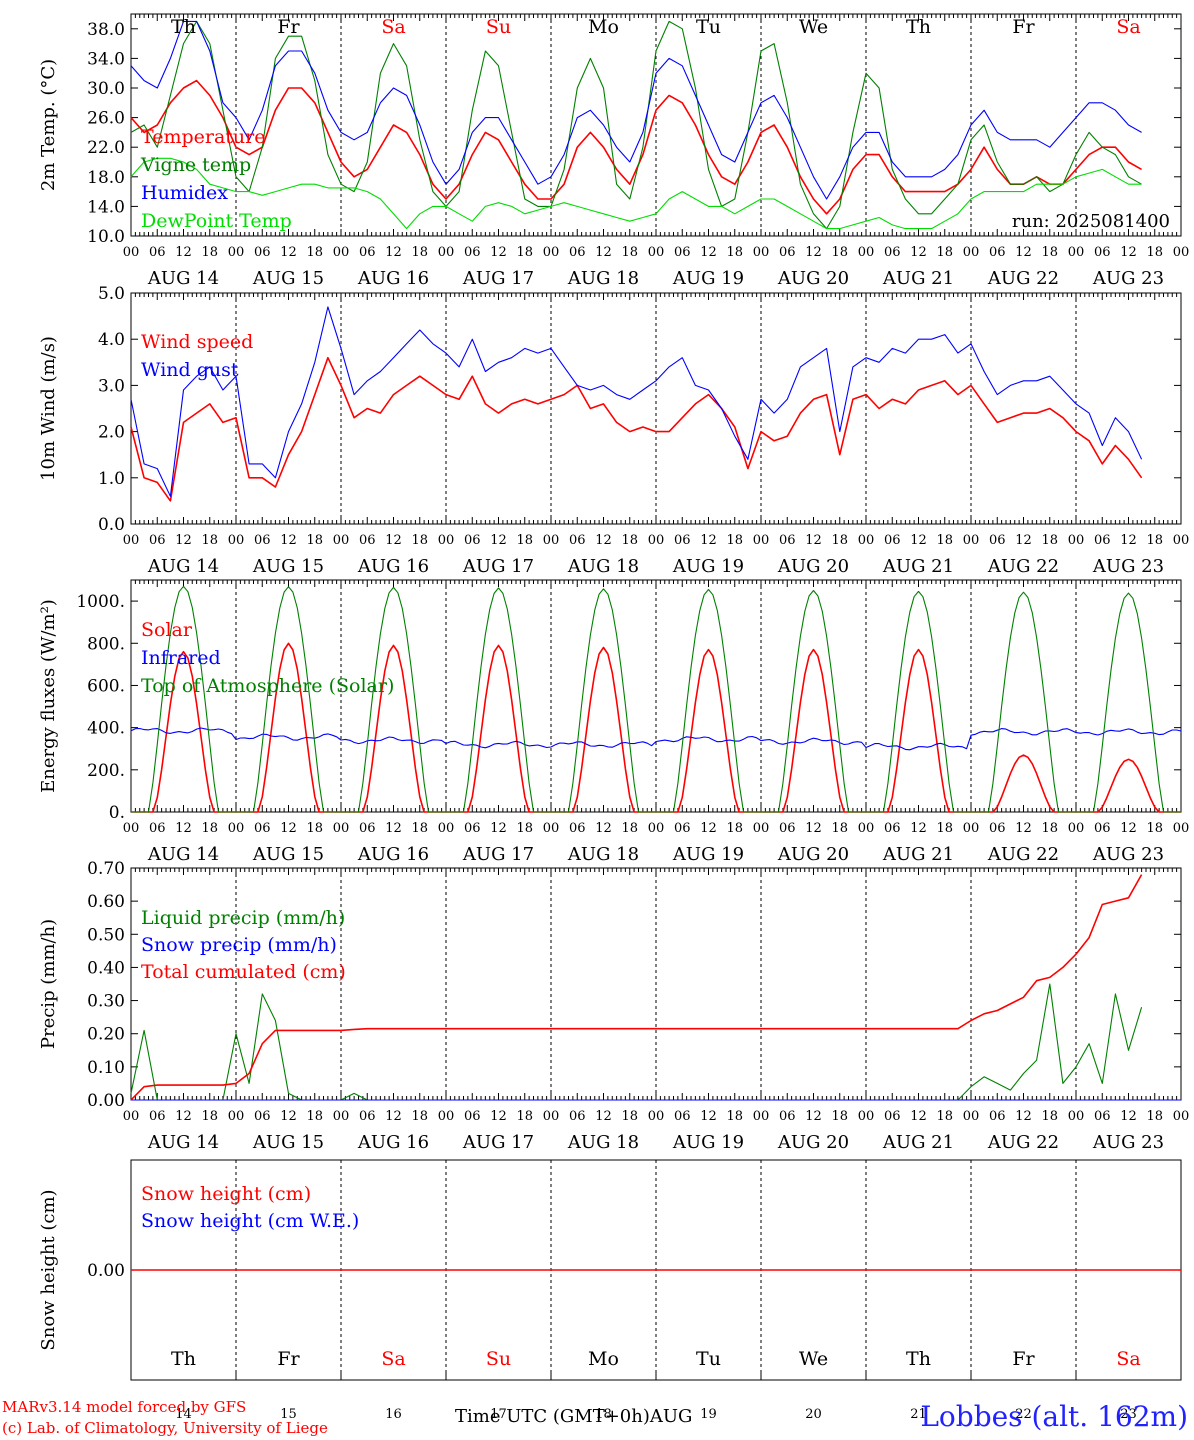 The image size is (1194, 1440). I want to click on x-day-number: 16, so click(393, 1414).